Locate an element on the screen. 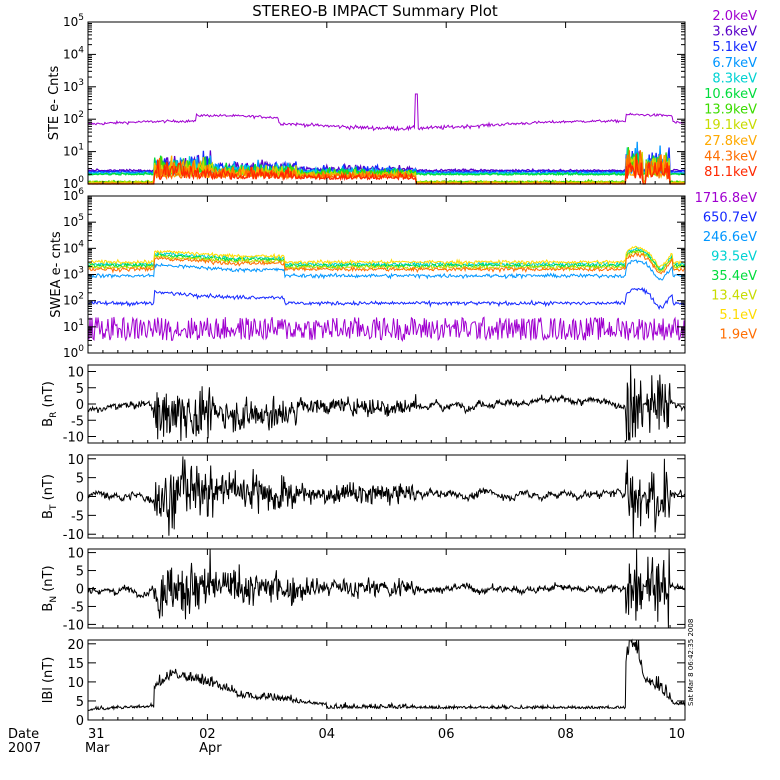 This screenshot has height=780, width=780. legend-entry: 650.7eV is located at coordinates (730, 218).